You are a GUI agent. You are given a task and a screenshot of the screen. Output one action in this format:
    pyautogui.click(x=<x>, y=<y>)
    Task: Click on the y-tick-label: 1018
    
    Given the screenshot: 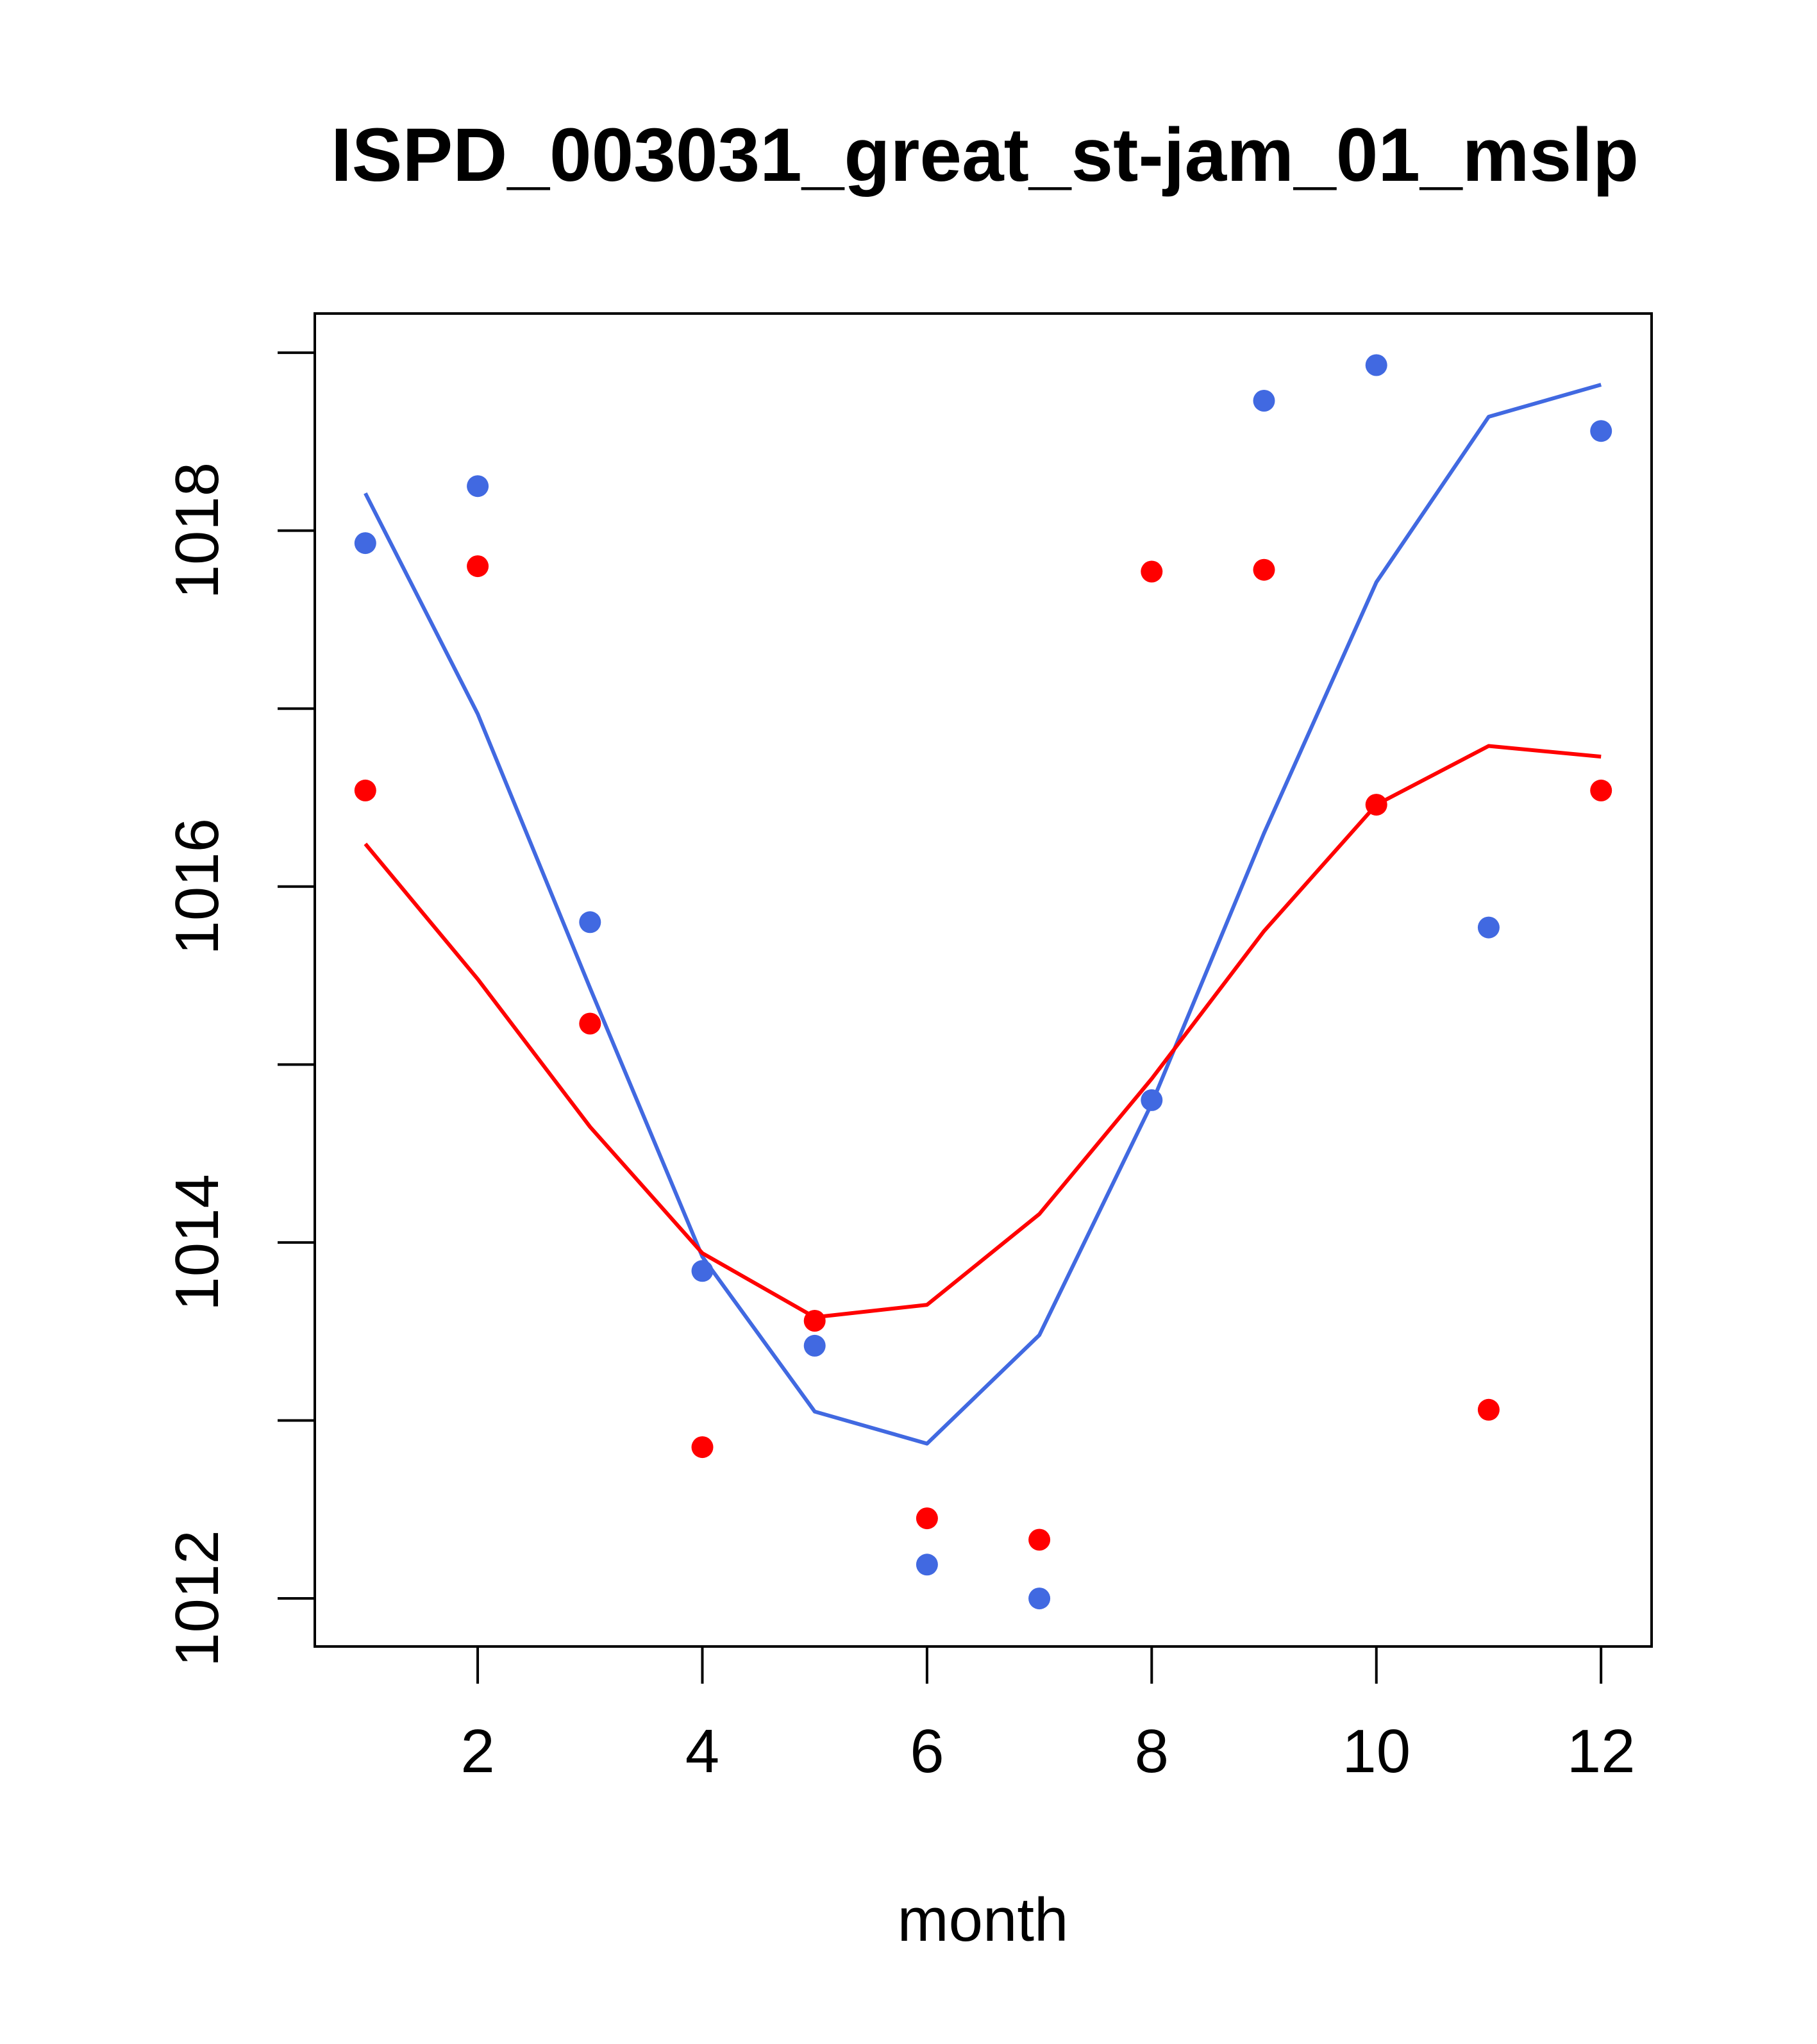 What is the action you would take?
    pyautogui.click(x=197, y=530)
    